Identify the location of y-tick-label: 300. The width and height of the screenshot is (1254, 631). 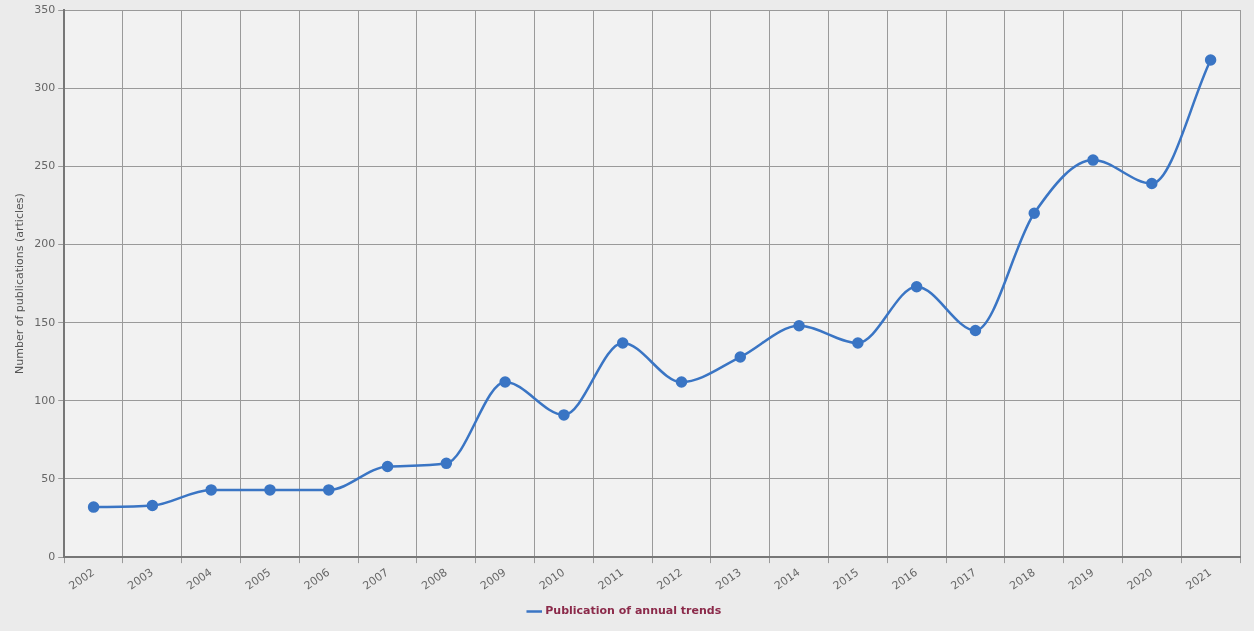
(45, 88).